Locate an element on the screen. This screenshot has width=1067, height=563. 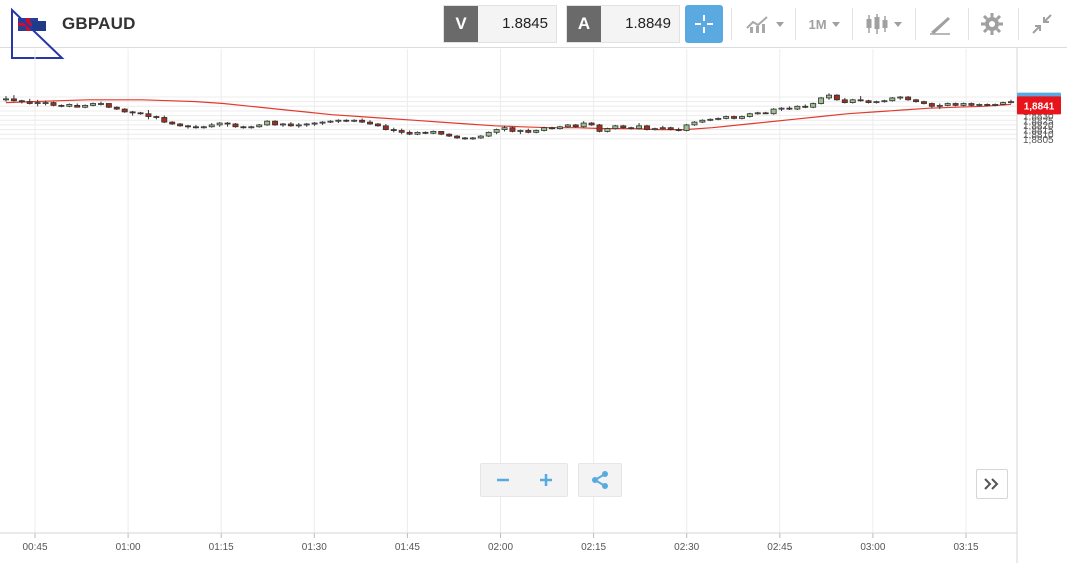
chevron-down-icon is located at coordinates (835, 24).